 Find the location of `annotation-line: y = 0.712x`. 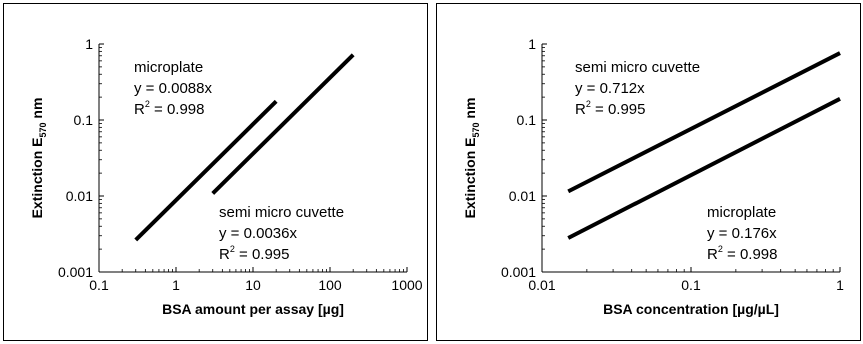

annotation-line: y = 0.712x is located at coordinates (610, 88).